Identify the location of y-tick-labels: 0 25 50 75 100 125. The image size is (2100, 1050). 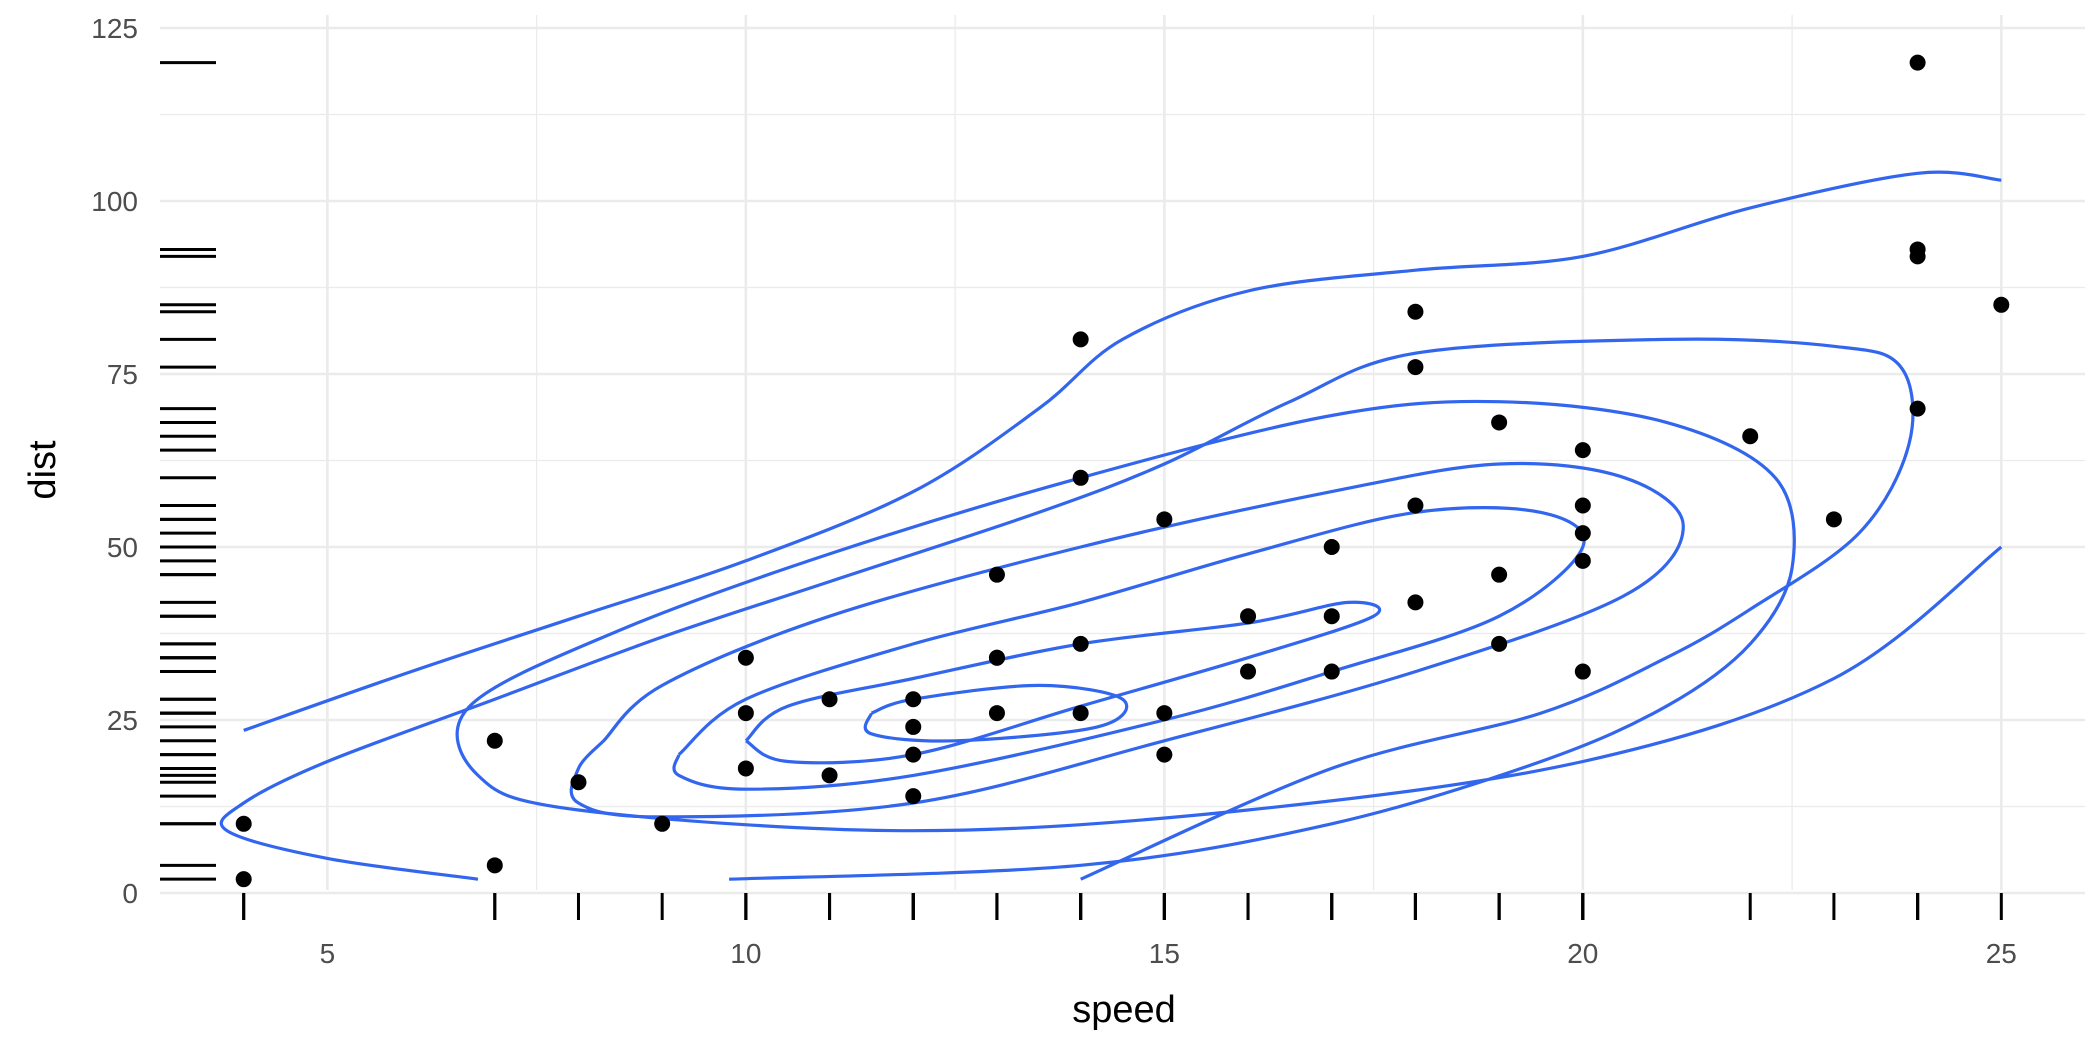
(114, 461).